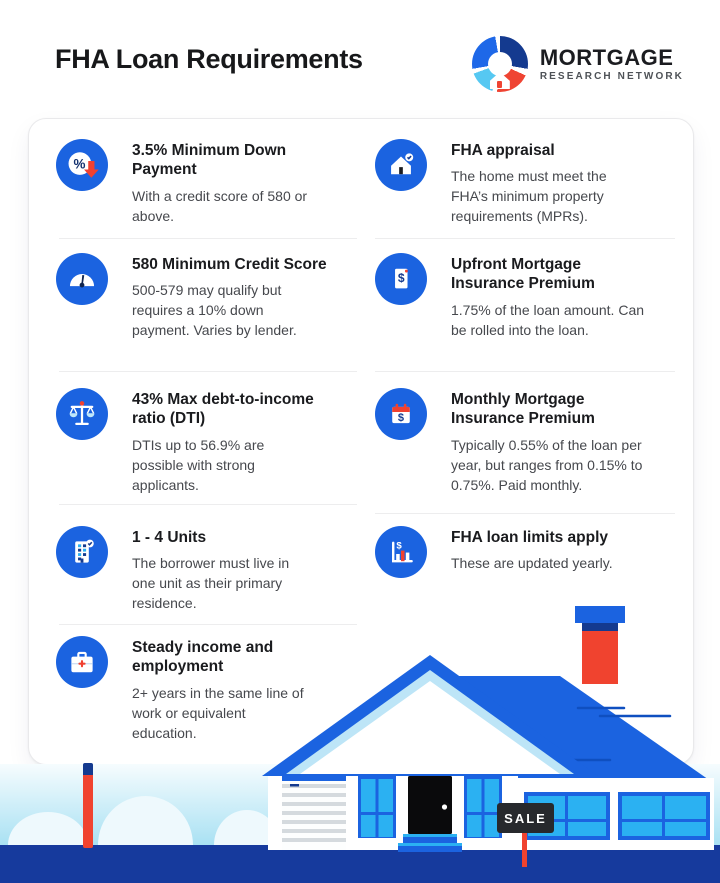 This screenshot has height=883, width=720. Describe the element at coordinates (611, 76) in the screenshot. I see `logo-subtitle: RESEARCH NETWORK` at that location.